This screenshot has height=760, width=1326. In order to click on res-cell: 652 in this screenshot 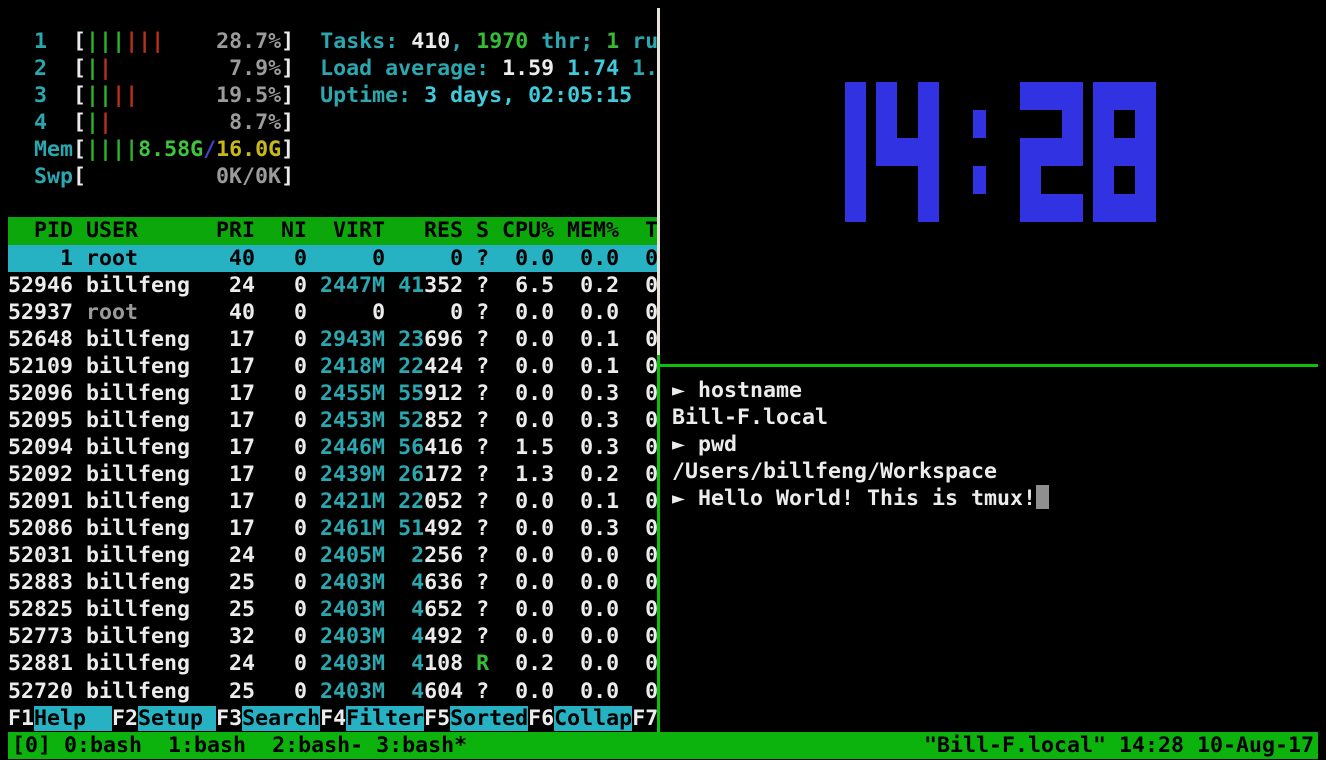, I will do `click(444, 610)`.